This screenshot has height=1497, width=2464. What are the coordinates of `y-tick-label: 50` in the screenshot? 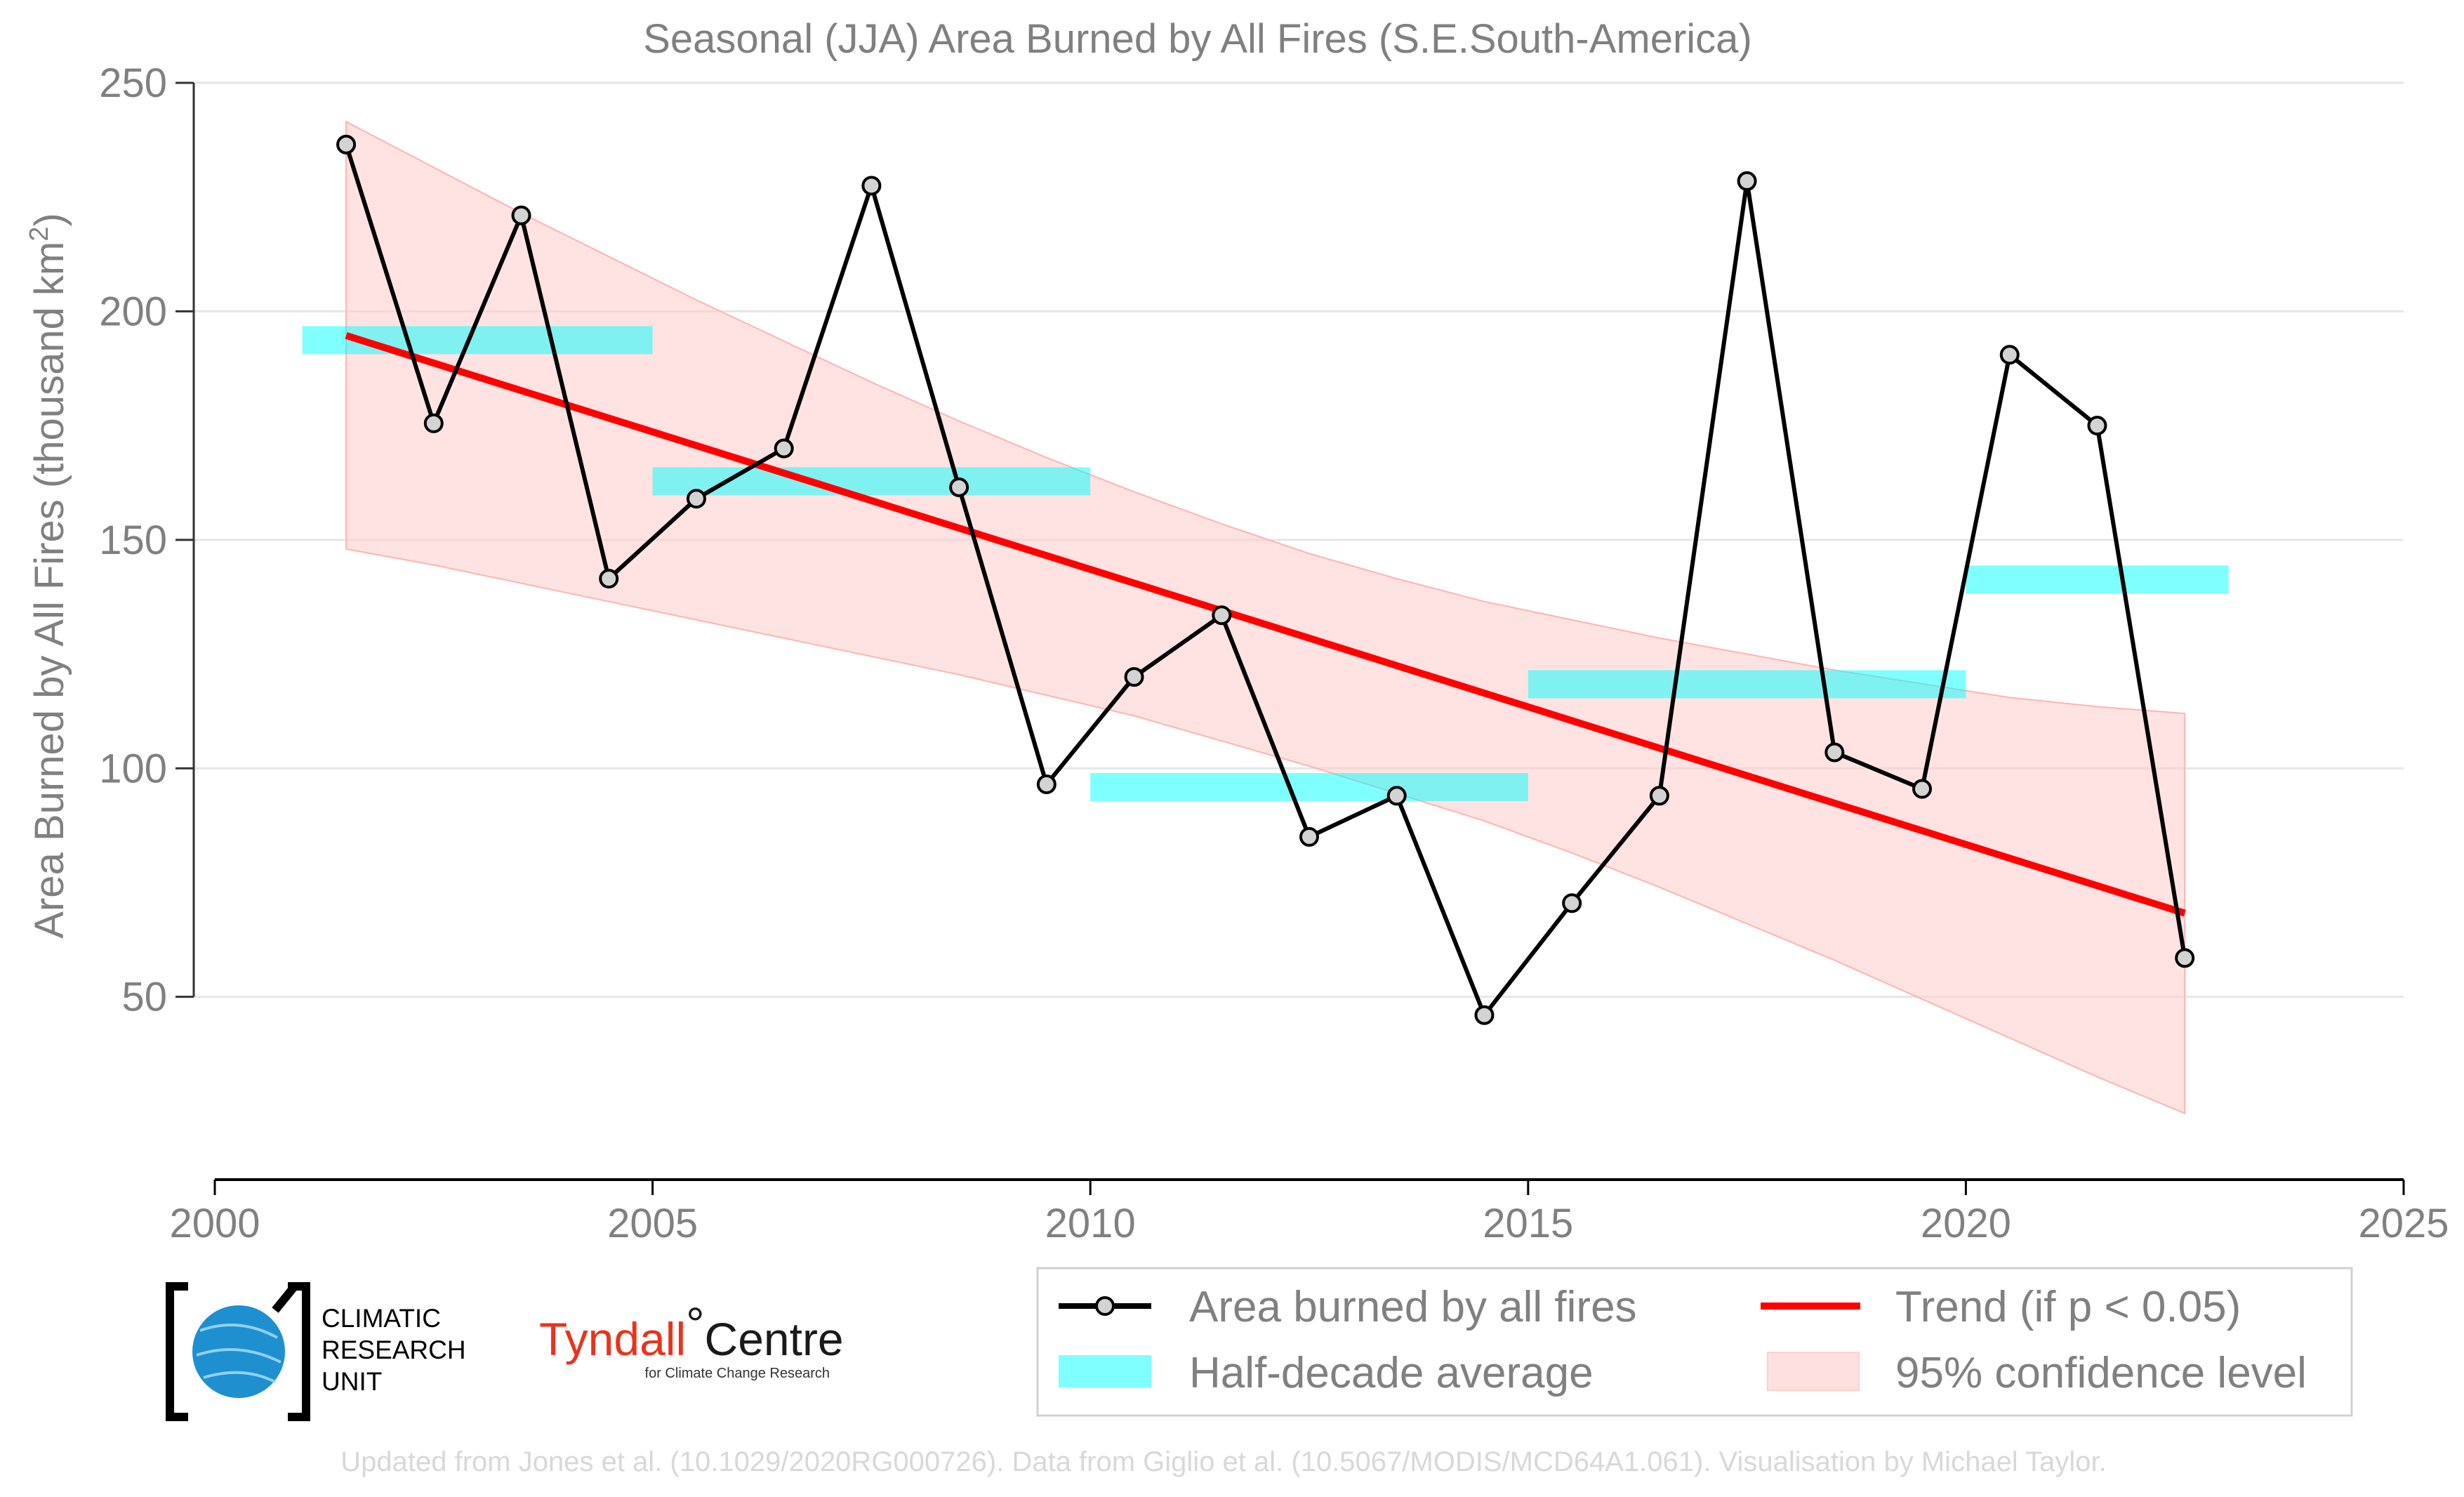 It's located at (144, 997).